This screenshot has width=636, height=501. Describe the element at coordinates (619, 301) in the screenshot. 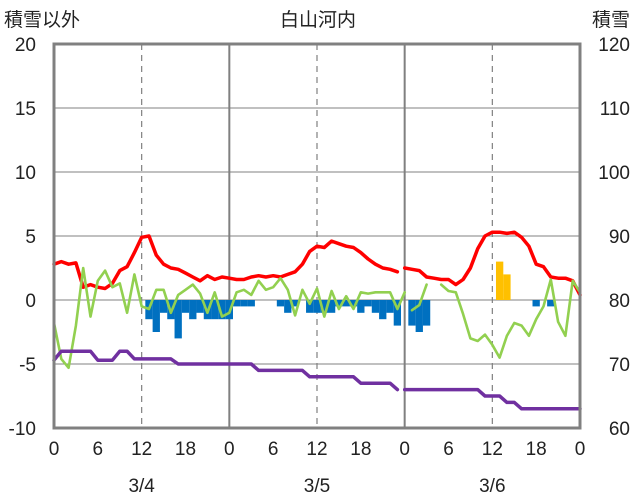

I see `right-tick-label: 80` at that location.